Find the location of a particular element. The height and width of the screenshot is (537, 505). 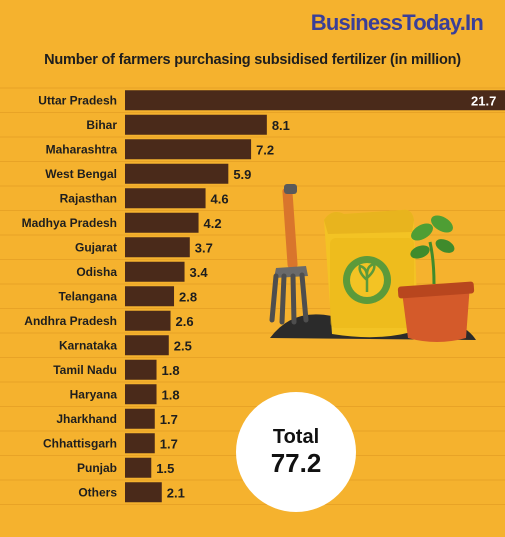

bar-odisha is located at coordinates (155, 271).